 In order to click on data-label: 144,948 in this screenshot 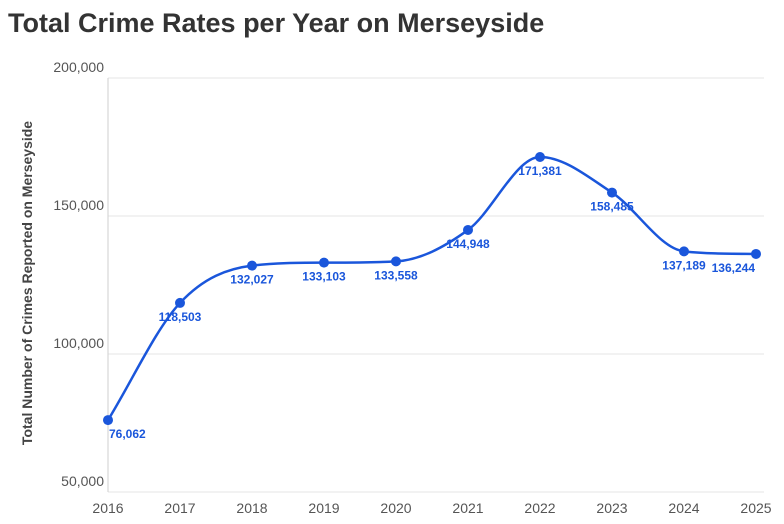, I will do `click(468, 244)`.